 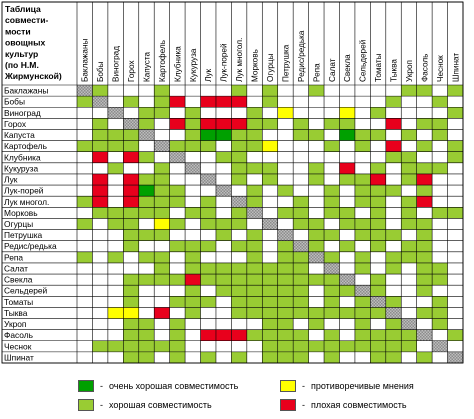 I want to click on row-header: Лук-порей, so click(x=24, y=191).